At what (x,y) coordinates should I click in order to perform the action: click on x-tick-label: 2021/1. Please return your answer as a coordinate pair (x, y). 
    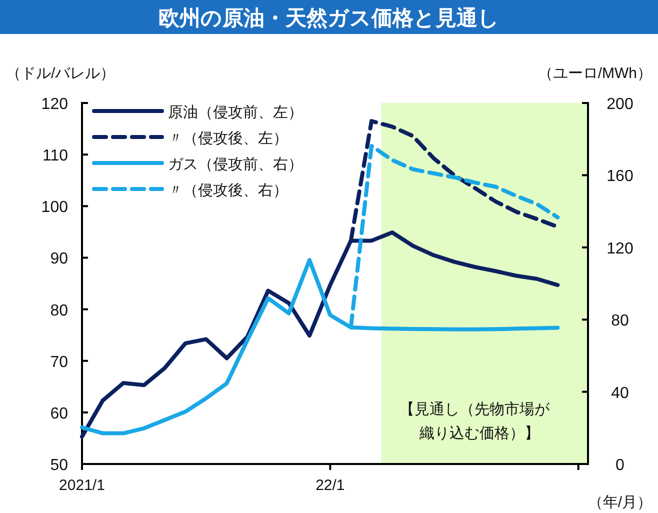
    Looking at the image, I should click on (82, 485).